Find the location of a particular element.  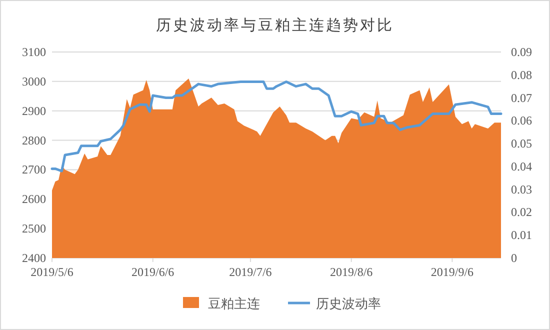

x-tick-label: 2019/6/6 is located at coordinates (153, 272).